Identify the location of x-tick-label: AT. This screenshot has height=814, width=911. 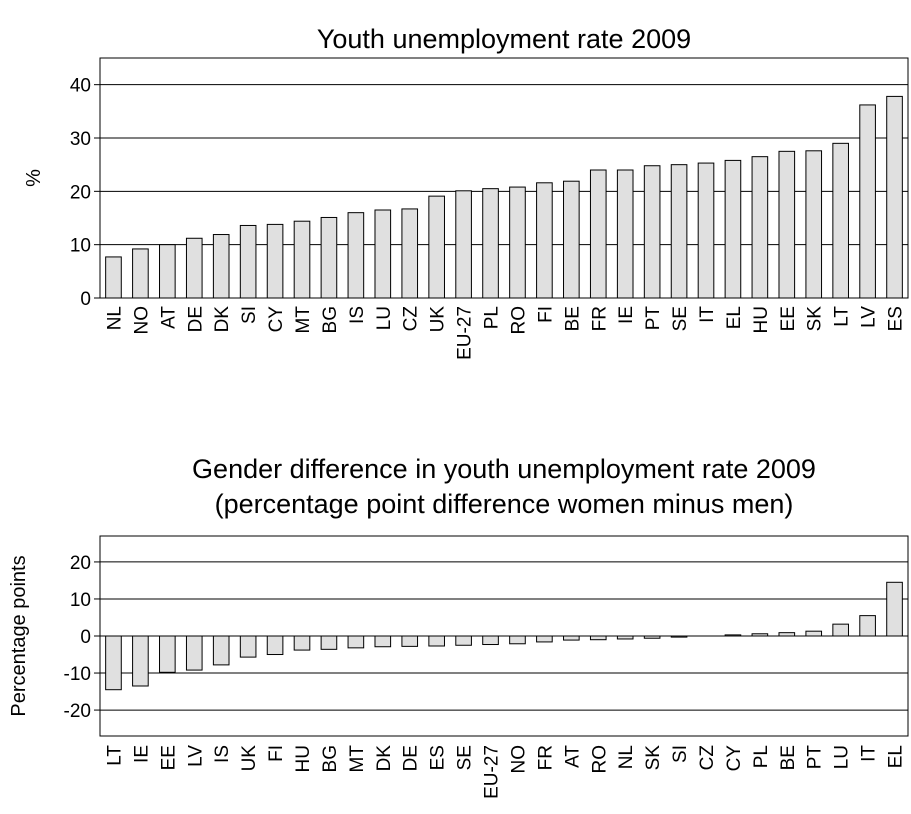
(572, 756).